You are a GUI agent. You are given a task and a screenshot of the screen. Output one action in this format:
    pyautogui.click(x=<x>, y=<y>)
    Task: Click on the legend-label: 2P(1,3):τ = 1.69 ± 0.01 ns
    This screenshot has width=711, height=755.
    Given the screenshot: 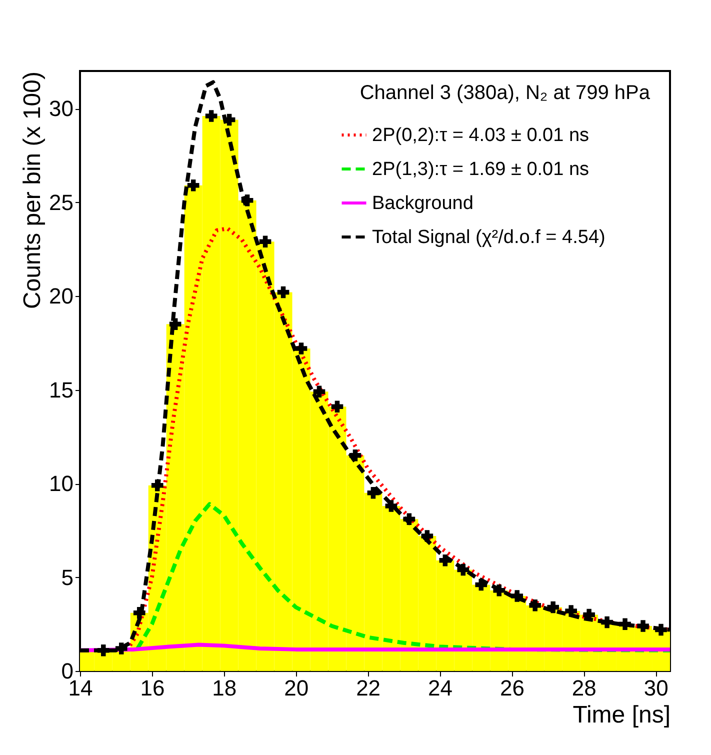 What is the action you would take?
    pyautogui.click(x=481, y=169)
    